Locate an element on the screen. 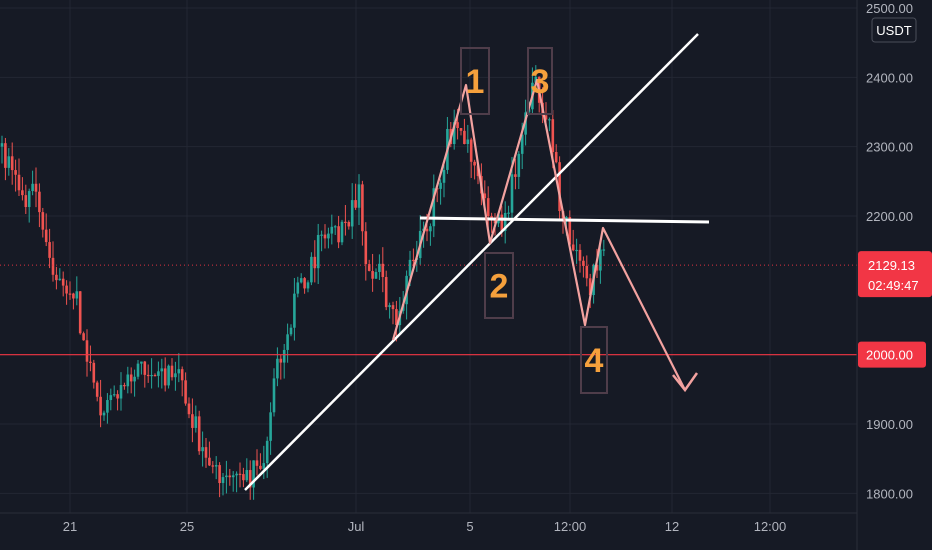 The image size is (932, 550). price-tick-label: 1900.00 is located at coordinates (889, 424).